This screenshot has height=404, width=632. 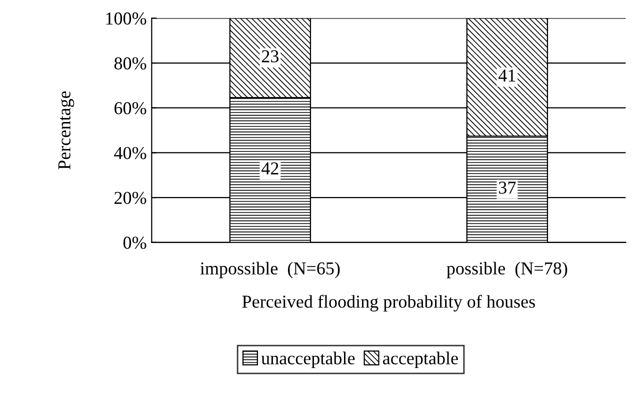 What do you see at coordinates (270, 168) in the screenshot?
I see `annotation: 42` at bounding box center [270, 168].